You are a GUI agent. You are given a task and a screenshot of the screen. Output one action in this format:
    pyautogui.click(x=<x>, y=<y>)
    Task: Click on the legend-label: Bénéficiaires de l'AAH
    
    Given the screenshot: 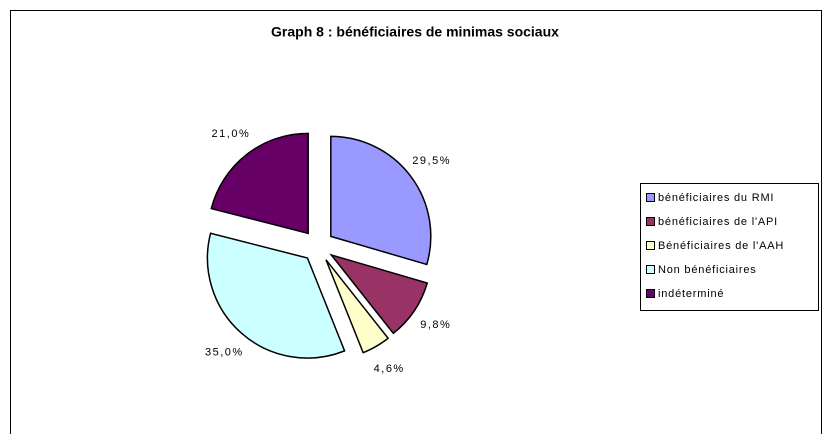 What is the action you would take?
    pyautogui.click(x=721, y=246)
    